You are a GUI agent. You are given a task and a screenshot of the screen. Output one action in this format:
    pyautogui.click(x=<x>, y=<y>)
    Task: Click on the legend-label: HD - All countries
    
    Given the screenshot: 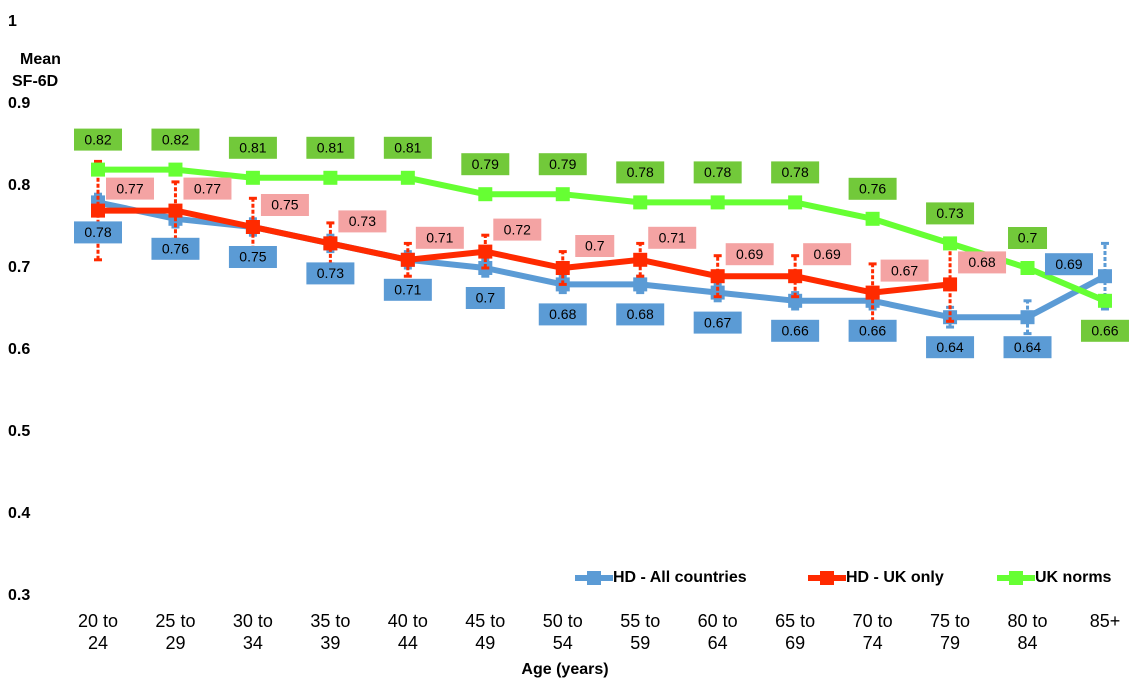 What is the action you would take?
    pyautogui.click(x=680, y=577)
    